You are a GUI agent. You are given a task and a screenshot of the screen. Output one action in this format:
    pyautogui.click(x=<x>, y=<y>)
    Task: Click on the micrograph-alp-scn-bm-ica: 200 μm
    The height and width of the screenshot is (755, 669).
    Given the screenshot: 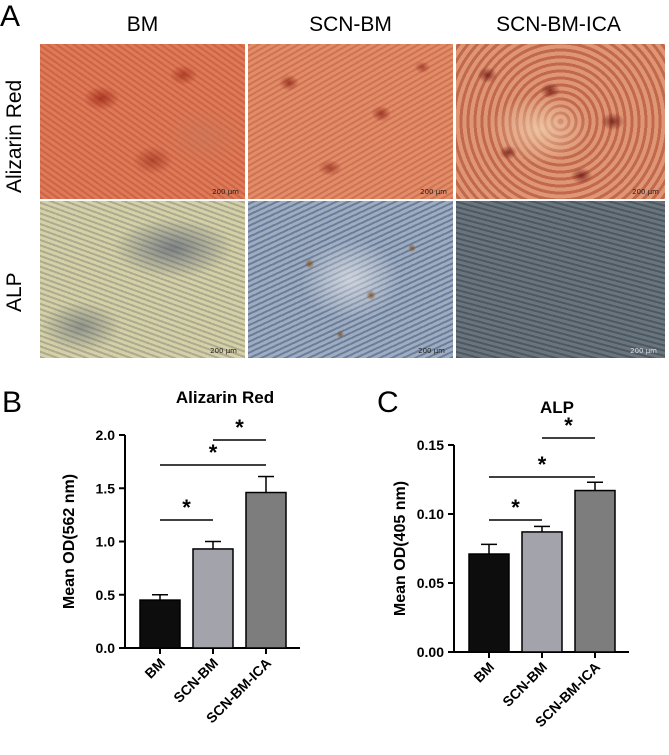 What is the action you would take?
    pyautogui.click(x=560, y=279)
    